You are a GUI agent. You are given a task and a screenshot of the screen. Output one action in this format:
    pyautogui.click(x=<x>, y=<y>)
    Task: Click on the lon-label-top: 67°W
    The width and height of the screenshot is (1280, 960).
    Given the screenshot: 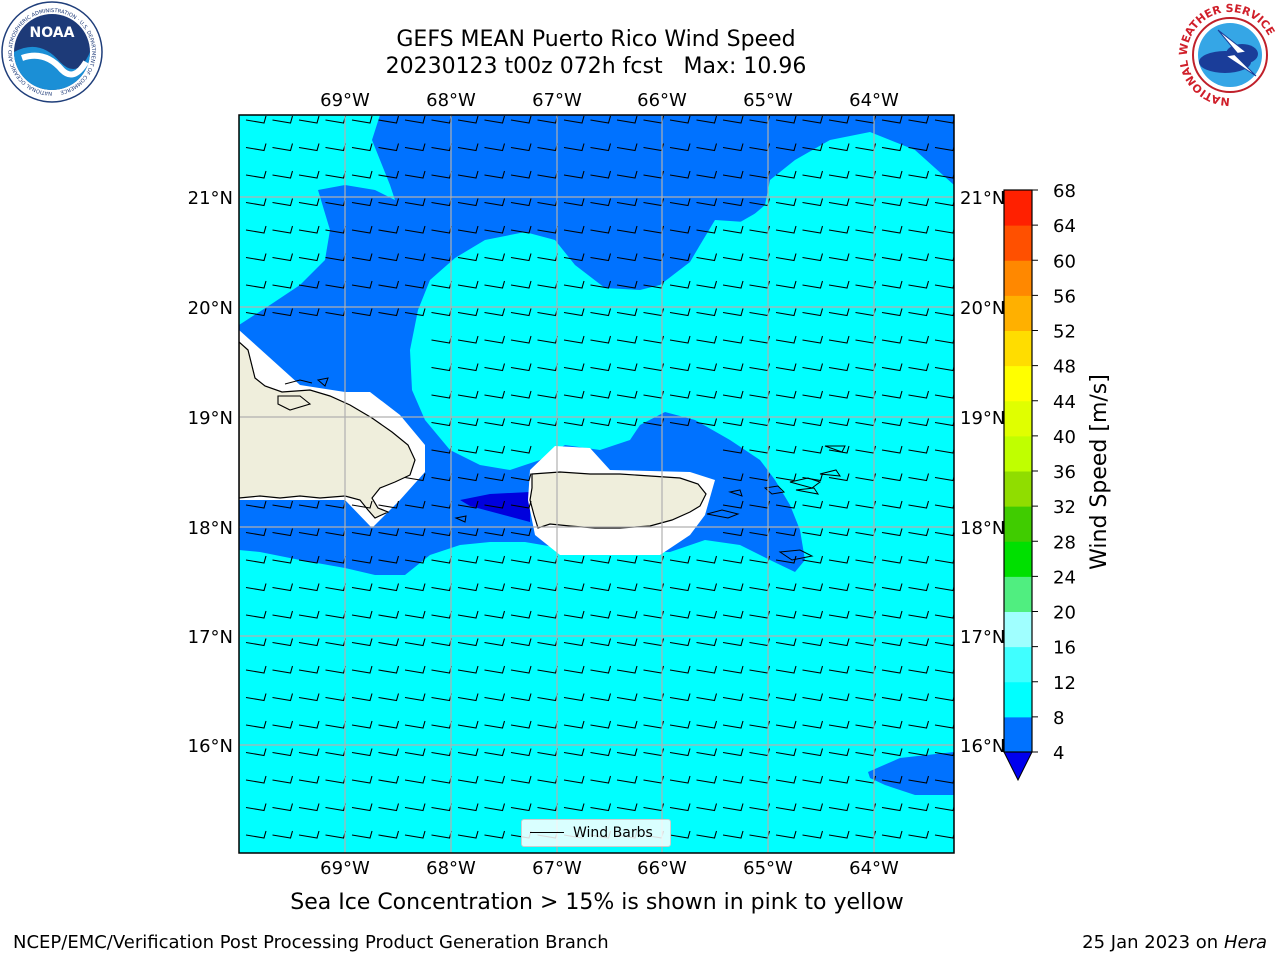 What is the action you would take?
    pyautogui.click(x=557, y=100)
    